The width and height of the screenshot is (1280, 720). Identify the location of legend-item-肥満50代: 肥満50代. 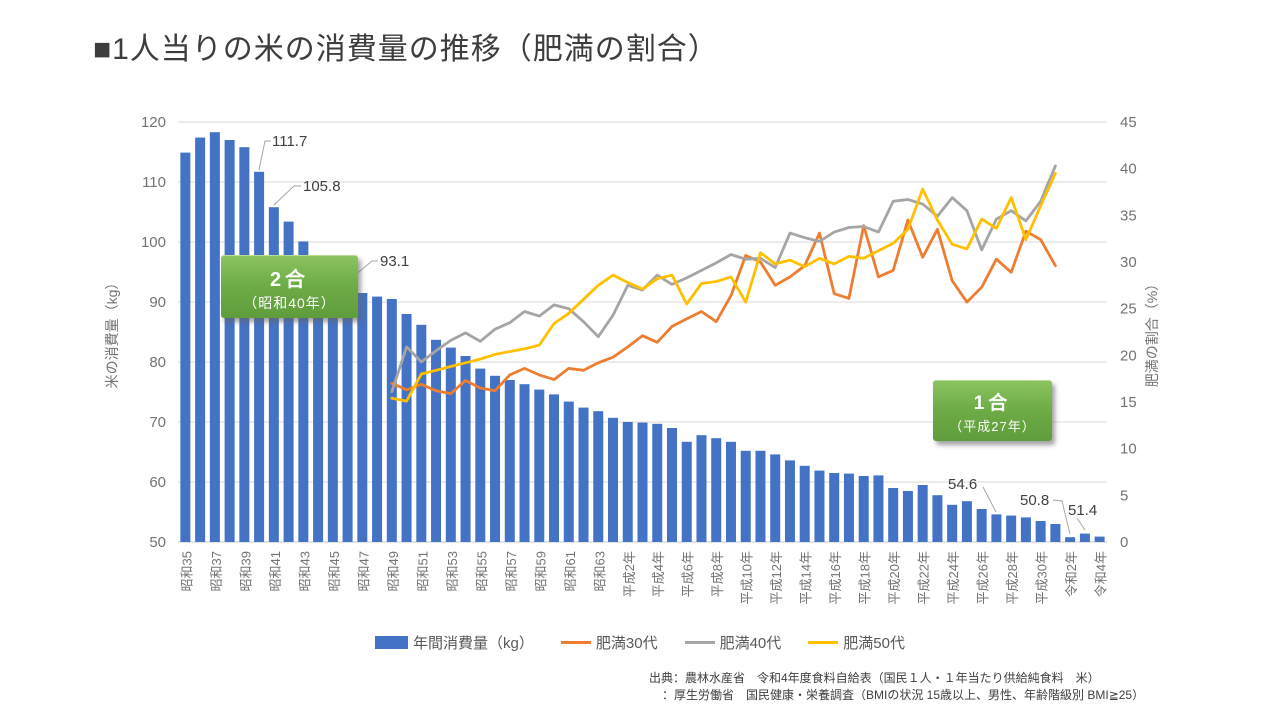
(856, 642).